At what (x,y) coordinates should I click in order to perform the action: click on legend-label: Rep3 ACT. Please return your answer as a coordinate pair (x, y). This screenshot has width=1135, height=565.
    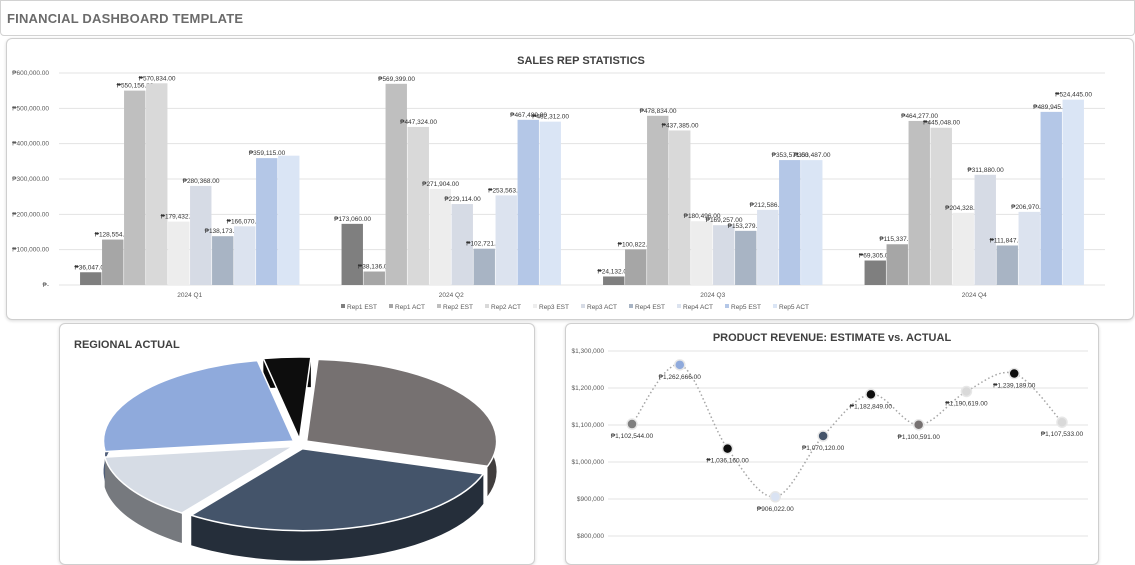
    Looking at the image, I should click on (602, 307).